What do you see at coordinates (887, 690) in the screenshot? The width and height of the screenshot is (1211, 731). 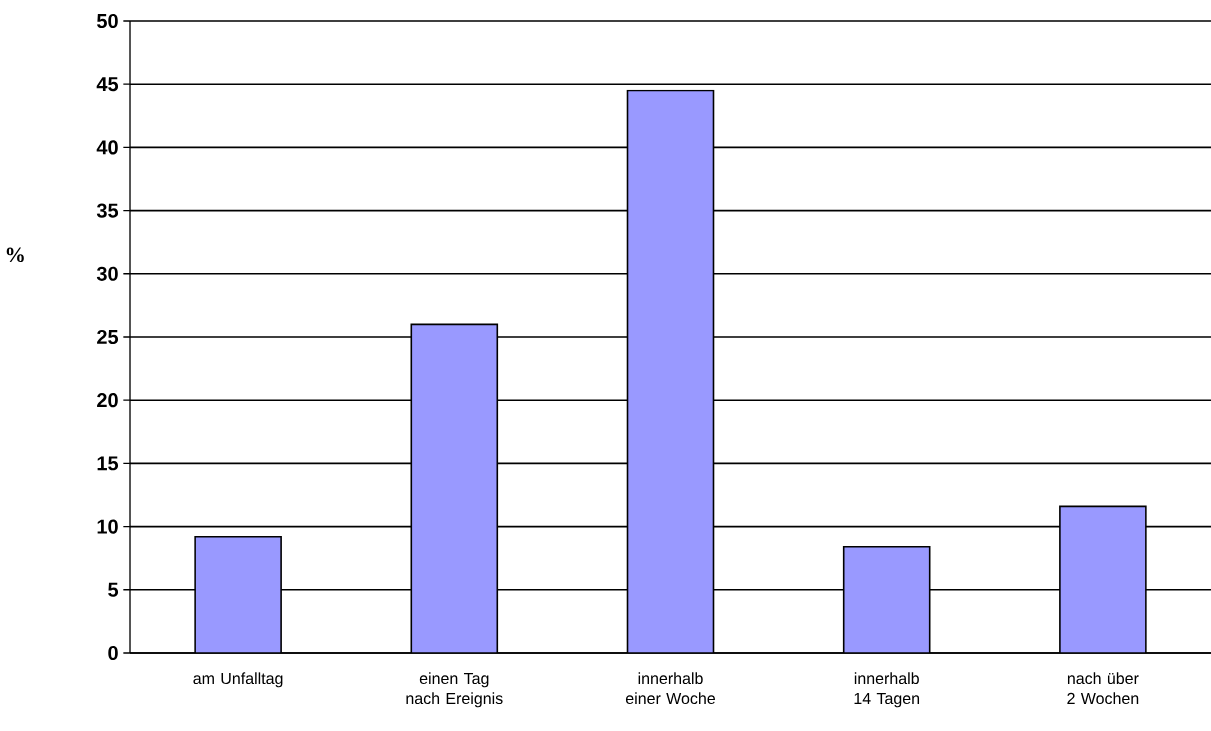 I see `x-tick-label: innerhalb 14 Tagen` at bounding box center [887, 690].